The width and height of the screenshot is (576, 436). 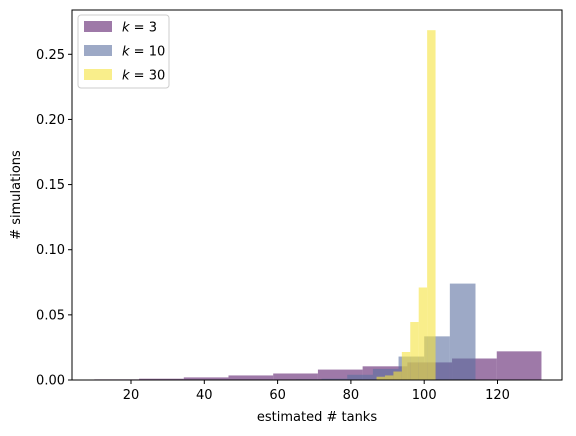 I want to click on y-tick-label: 0.20, so click(x=50, y=120).